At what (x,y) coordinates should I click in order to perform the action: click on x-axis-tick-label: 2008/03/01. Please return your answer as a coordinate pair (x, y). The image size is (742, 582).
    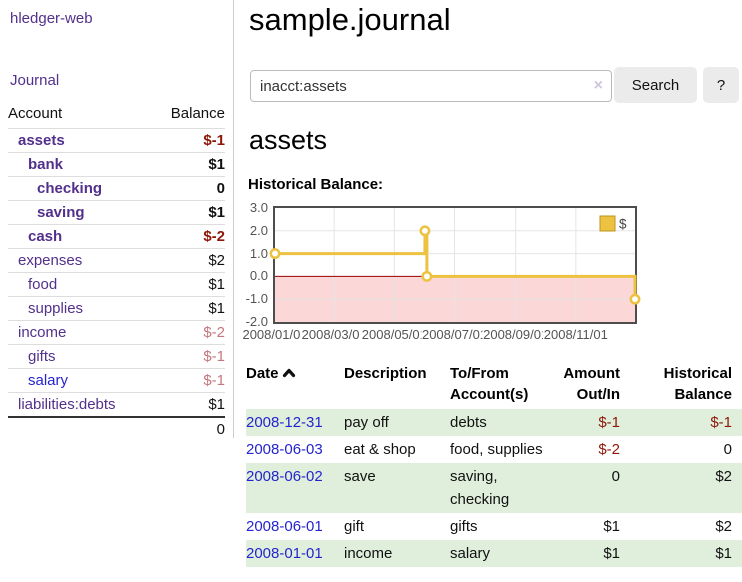
    Looking at the image, I should click on (334, 334).